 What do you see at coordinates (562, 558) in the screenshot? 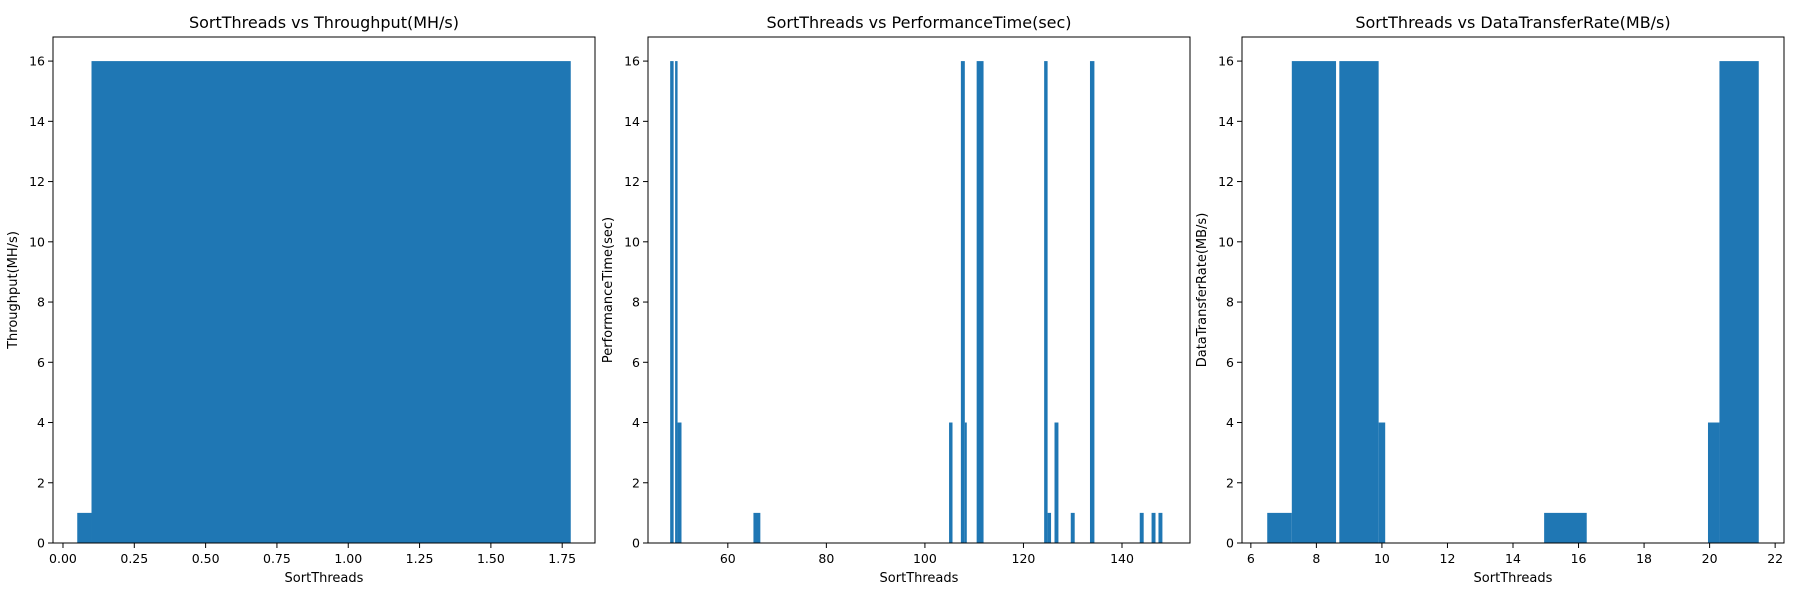
I see `x-tick-label: 1.75` at bounding box center [562, 558].